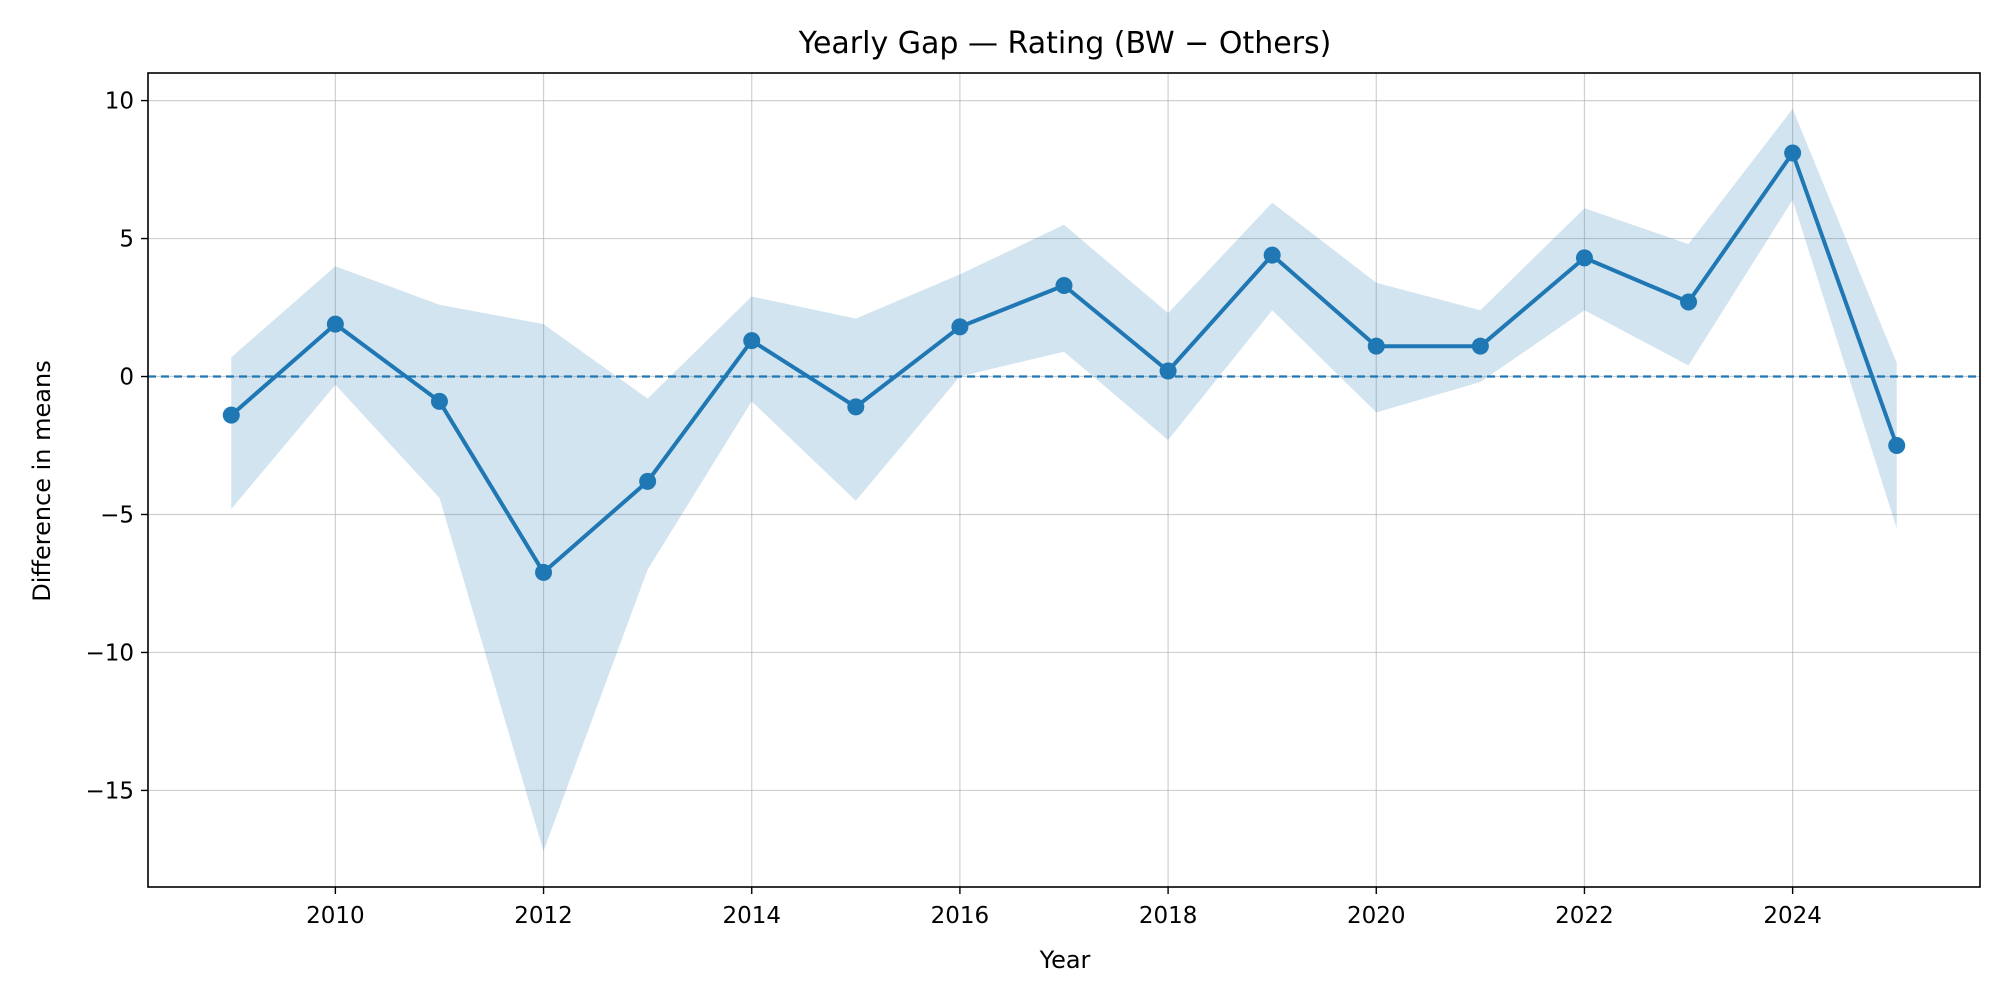  Describe the element at coordinates (119, 102) in the screenshot. I see `y-tick-label: 10` at that location.